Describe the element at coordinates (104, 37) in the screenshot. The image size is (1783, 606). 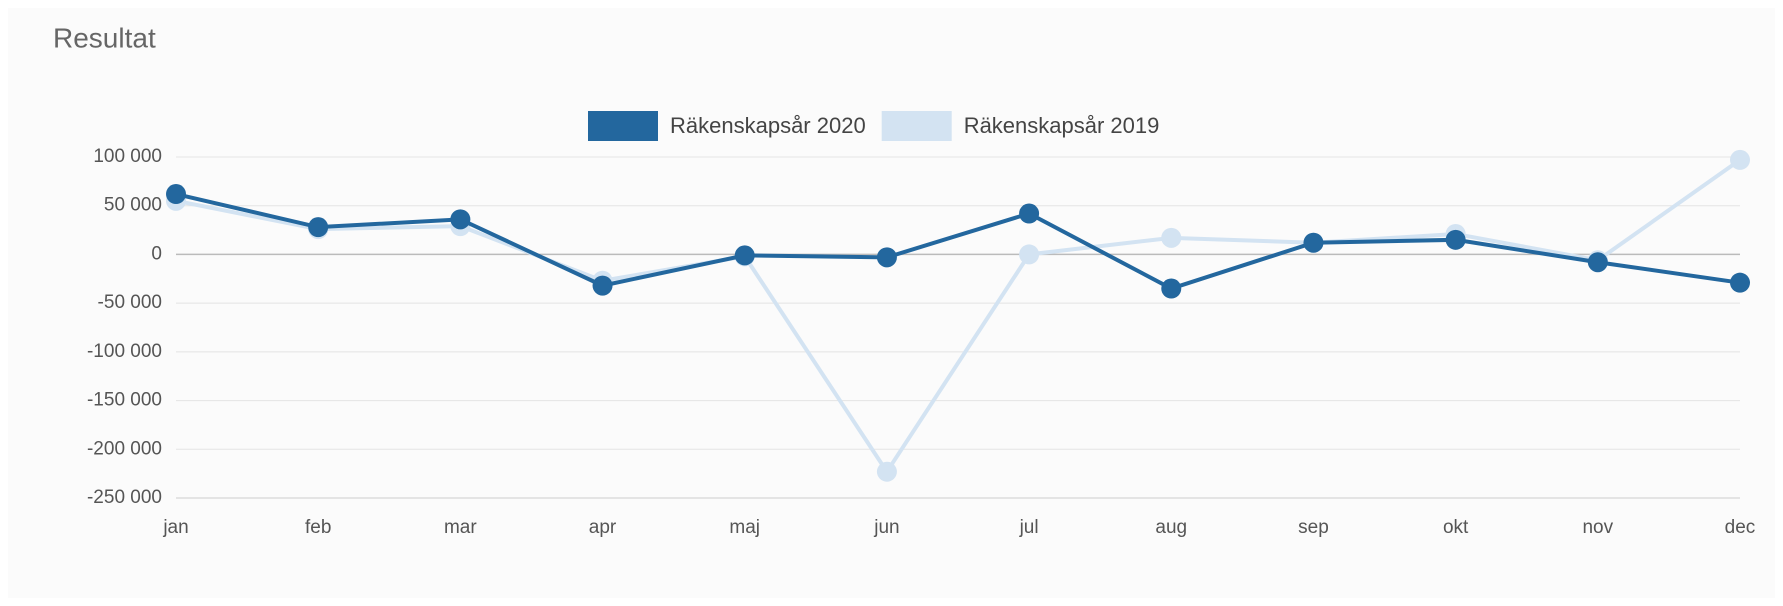
I see `chart-title: Resultat` at that location.